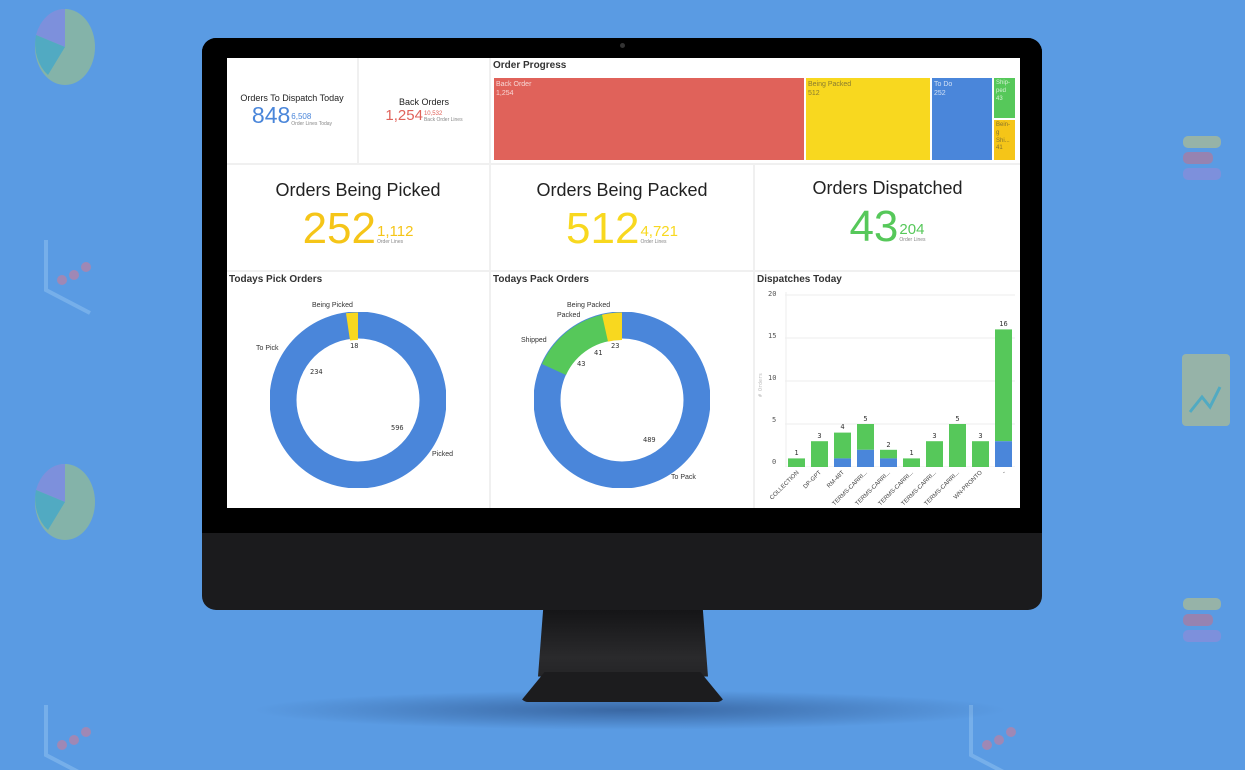 The width and height of the screenshot is (1245, 770). What do you see at coordinates (772, 378) in the screenshot?
I see `y-tick: 10` at bounding box center [772, 378].